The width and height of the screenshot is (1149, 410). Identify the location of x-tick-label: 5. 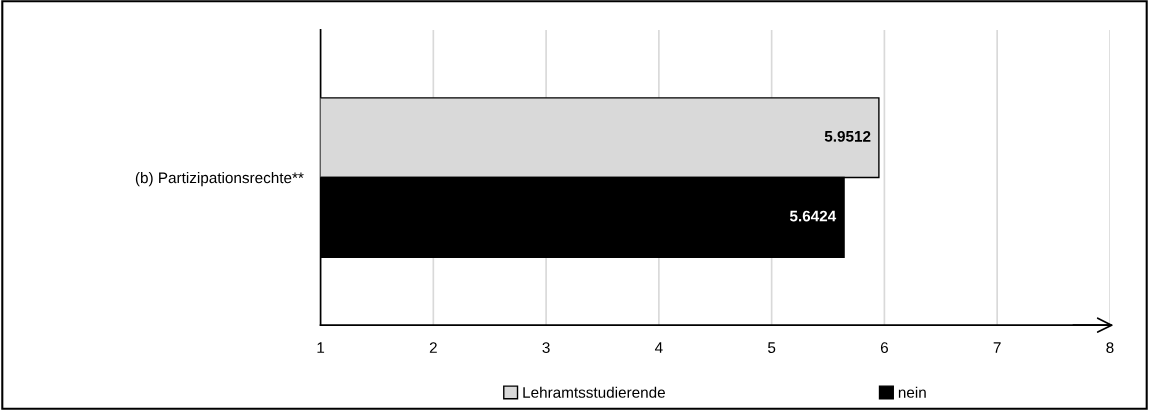
(772, 348).